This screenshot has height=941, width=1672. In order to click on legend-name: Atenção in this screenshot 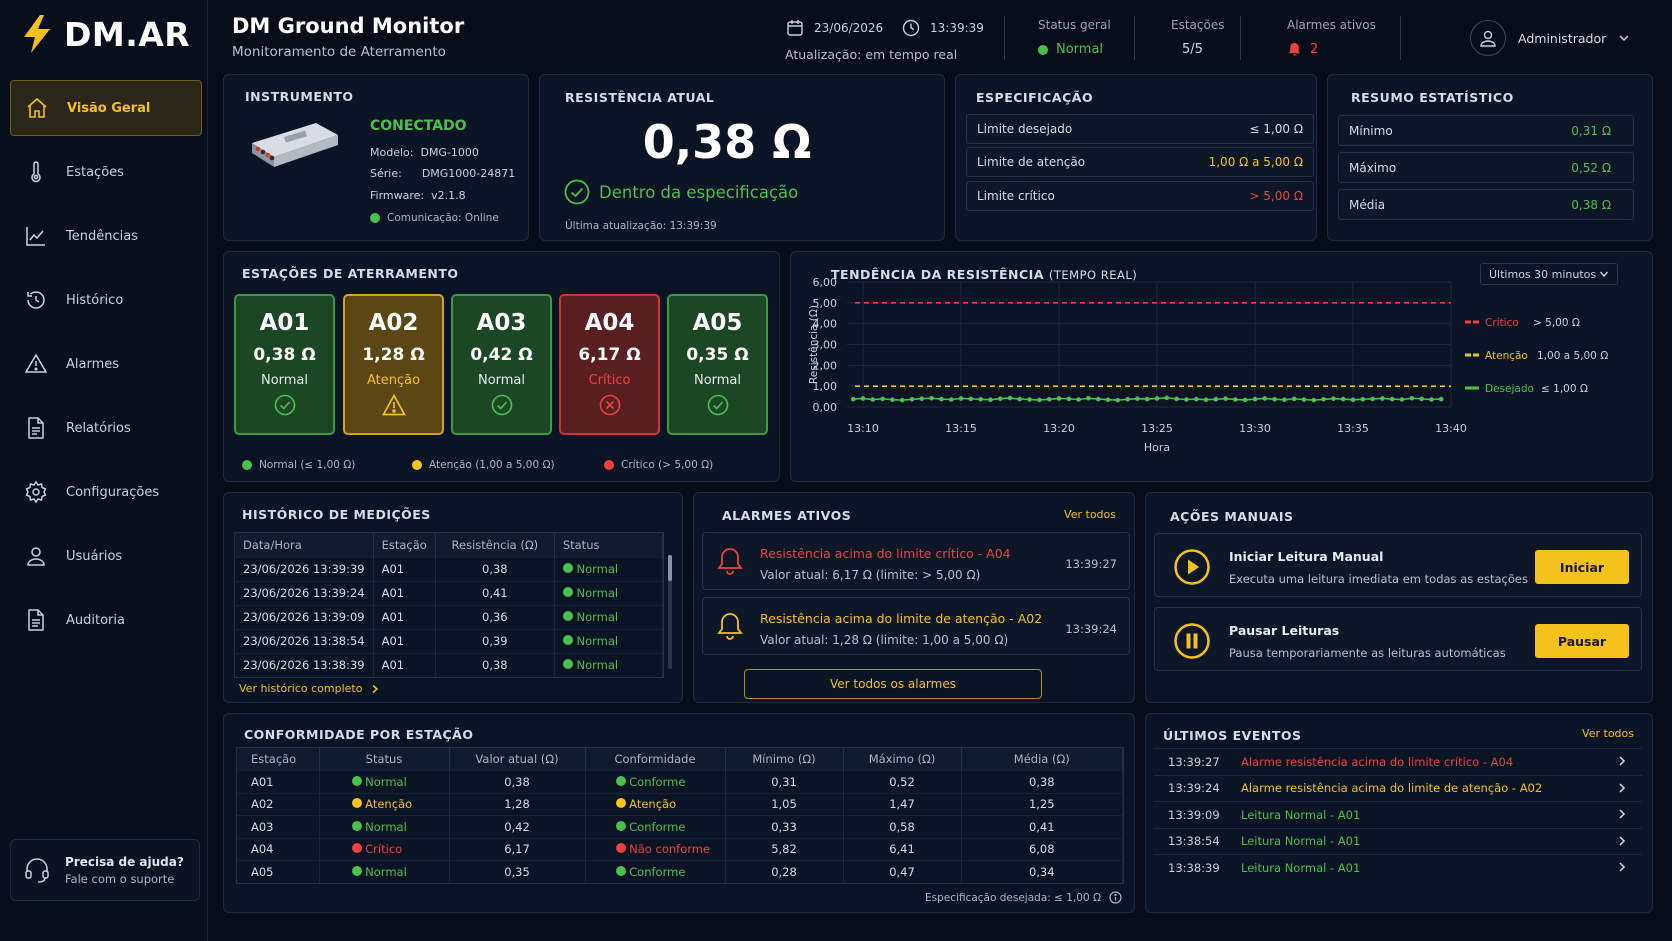, I will do `click(1506, 356)`.